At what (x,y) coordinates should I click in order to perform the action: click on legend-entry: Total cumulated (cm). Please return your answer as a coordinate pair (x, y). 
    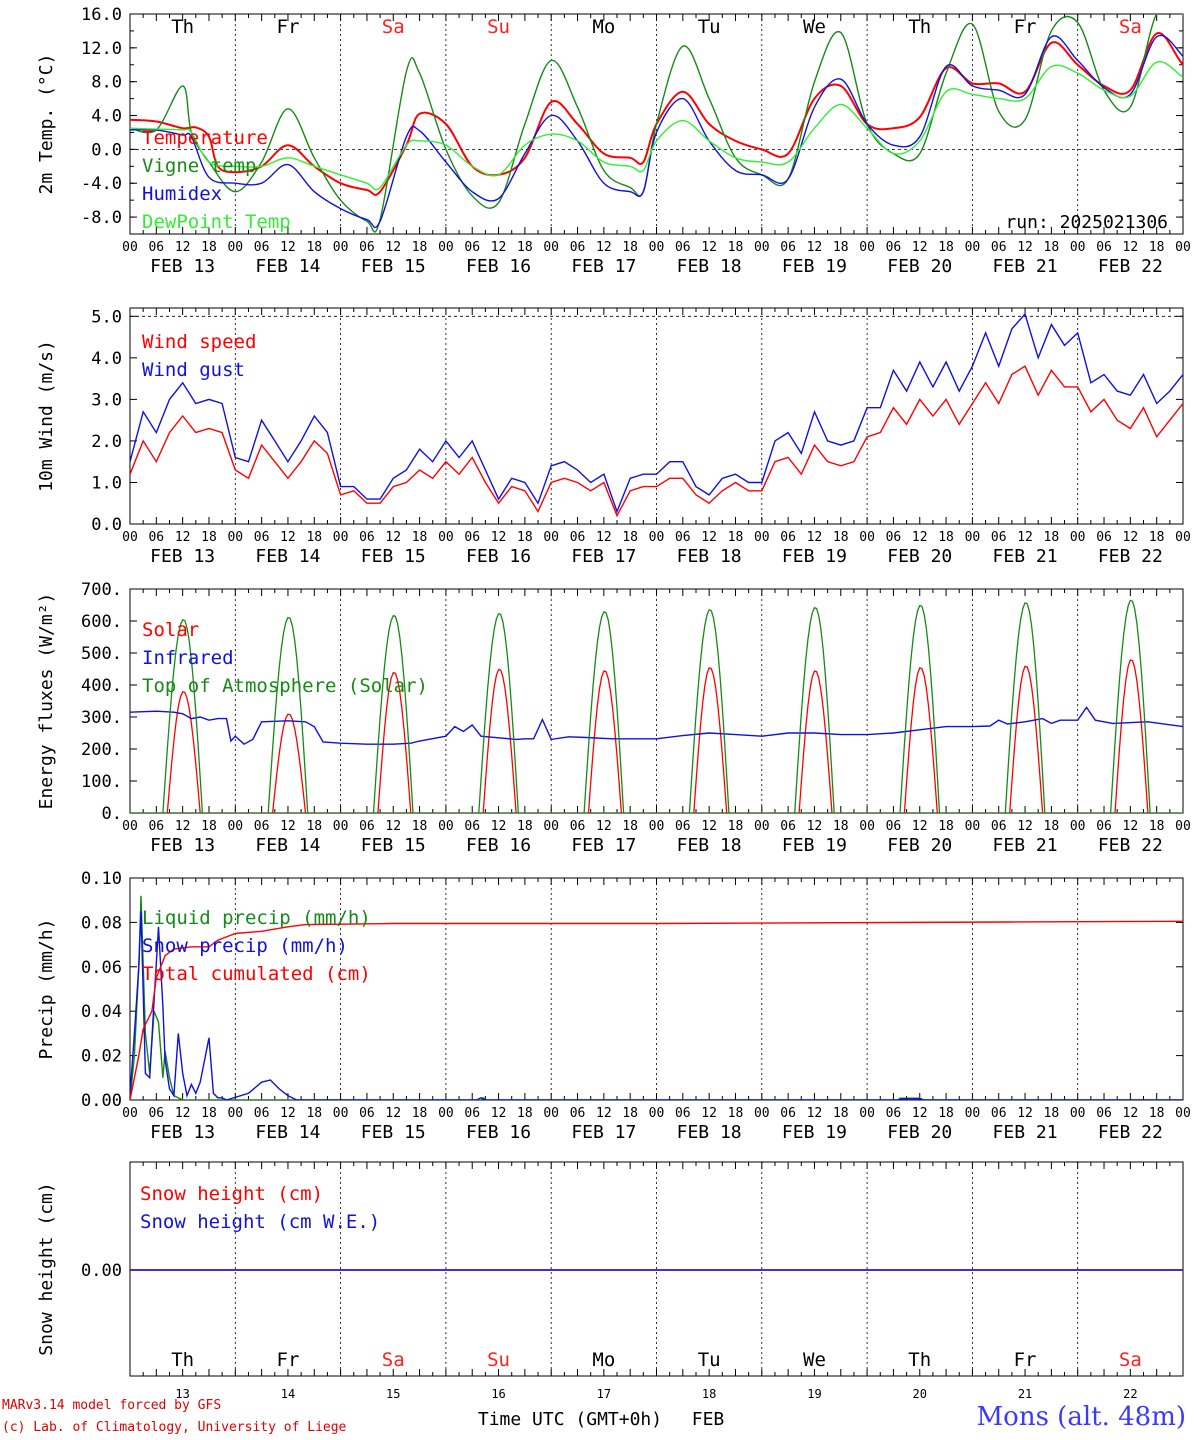
    Looking at the image, I should click on (256, 974).